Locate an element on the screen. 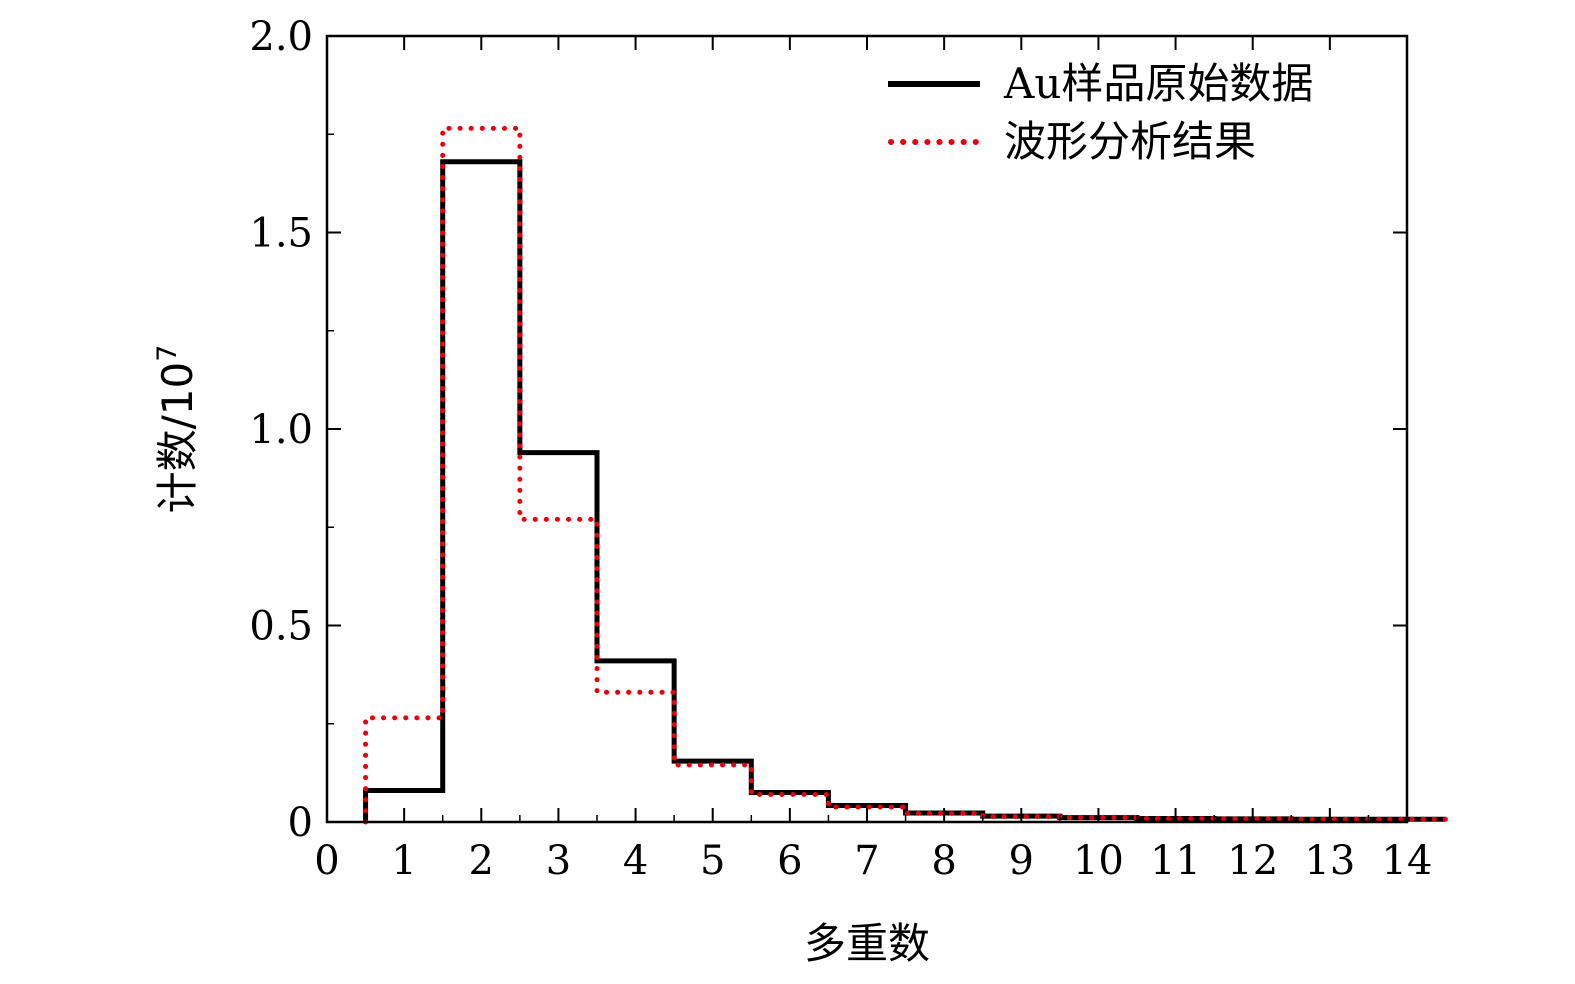 The image size is (1575, 984). y-tick-label: 1.5 is located at coordinates (281, 234).